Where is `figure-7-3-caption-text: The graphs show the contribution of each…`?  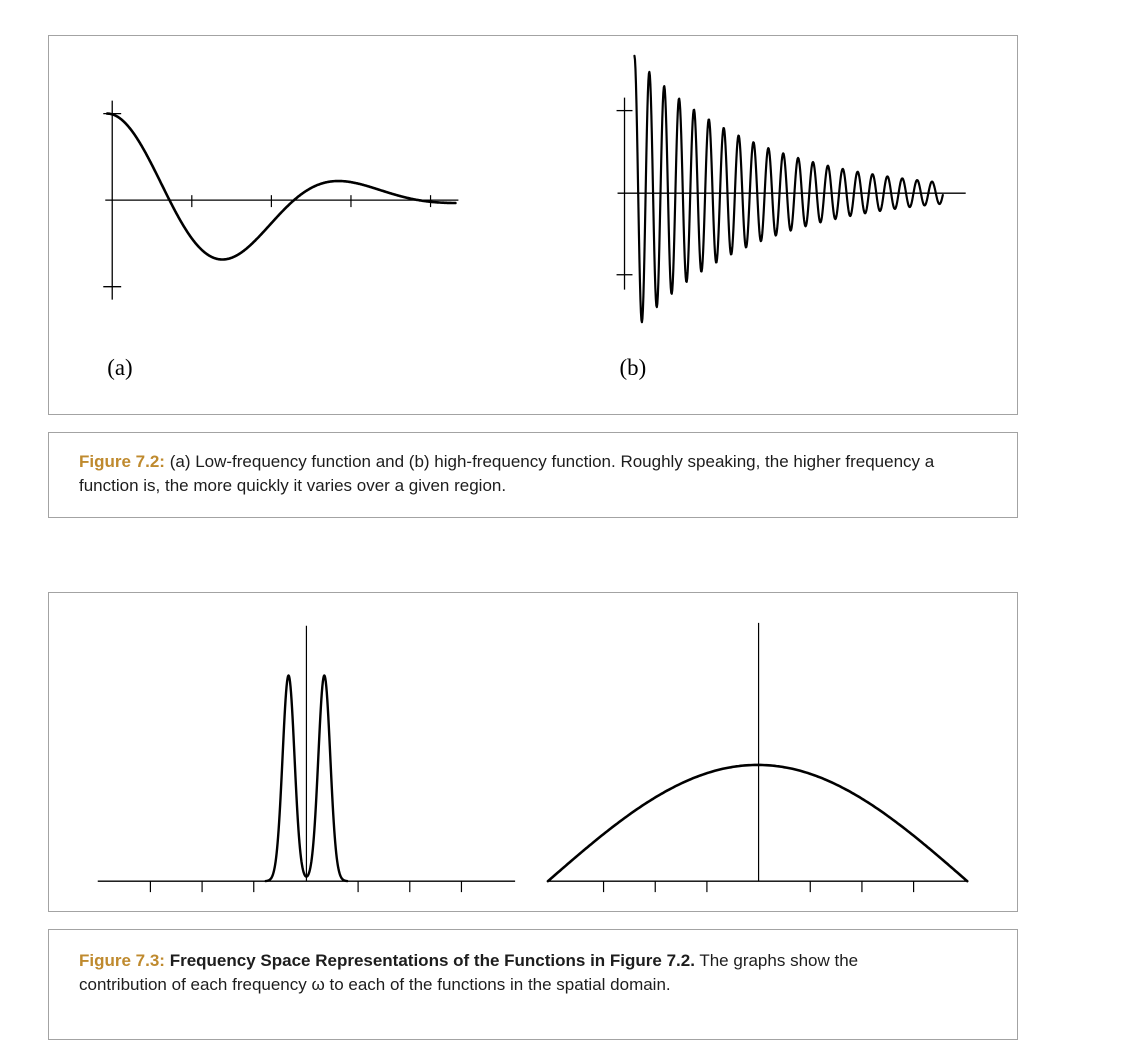 figure-7-3-caption-text: The graphs show the contribution of each… is located at coordinates (469, 973).